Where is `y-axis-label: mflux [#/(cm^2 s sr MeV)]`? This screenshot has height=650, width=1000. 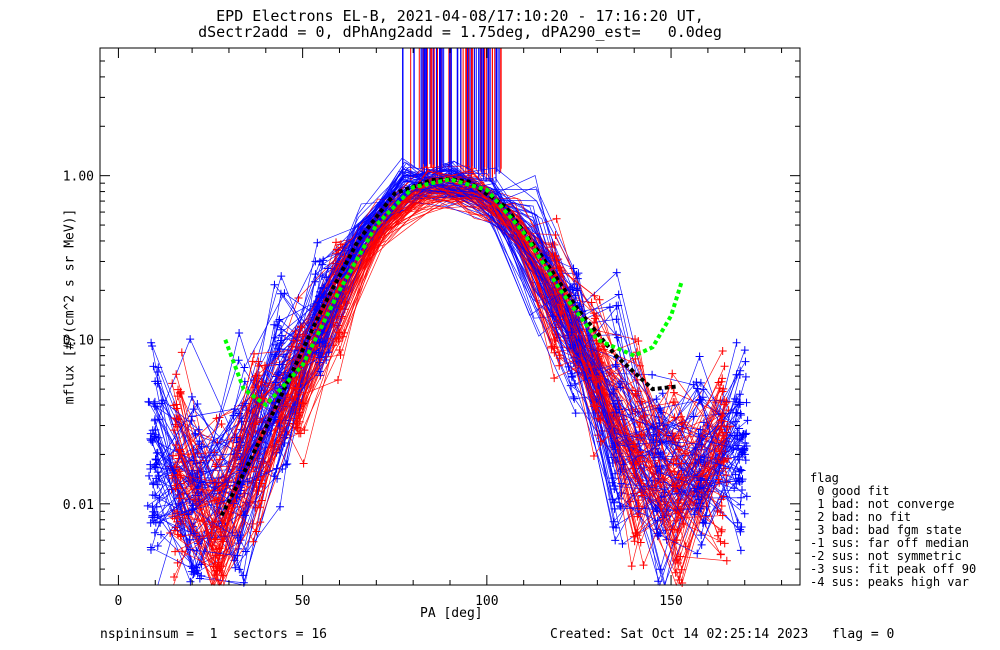
y-axis-label: mflux [#/(cm^2 s sr MeV)] is located at coordinates (70, 306).